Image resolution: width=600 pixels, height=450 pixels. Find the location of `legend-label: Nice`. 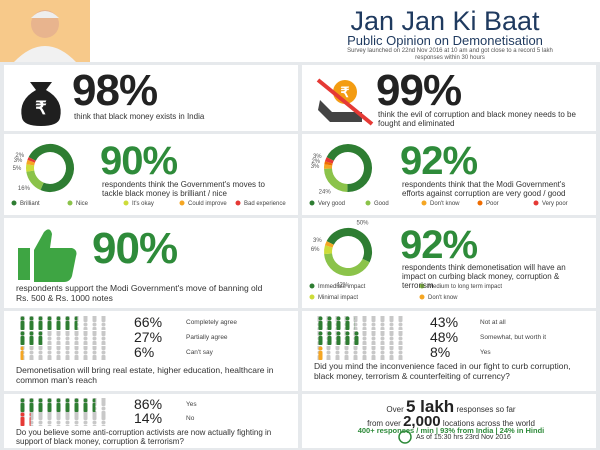

legend-label: Nice is located at coordinates (82, 204).